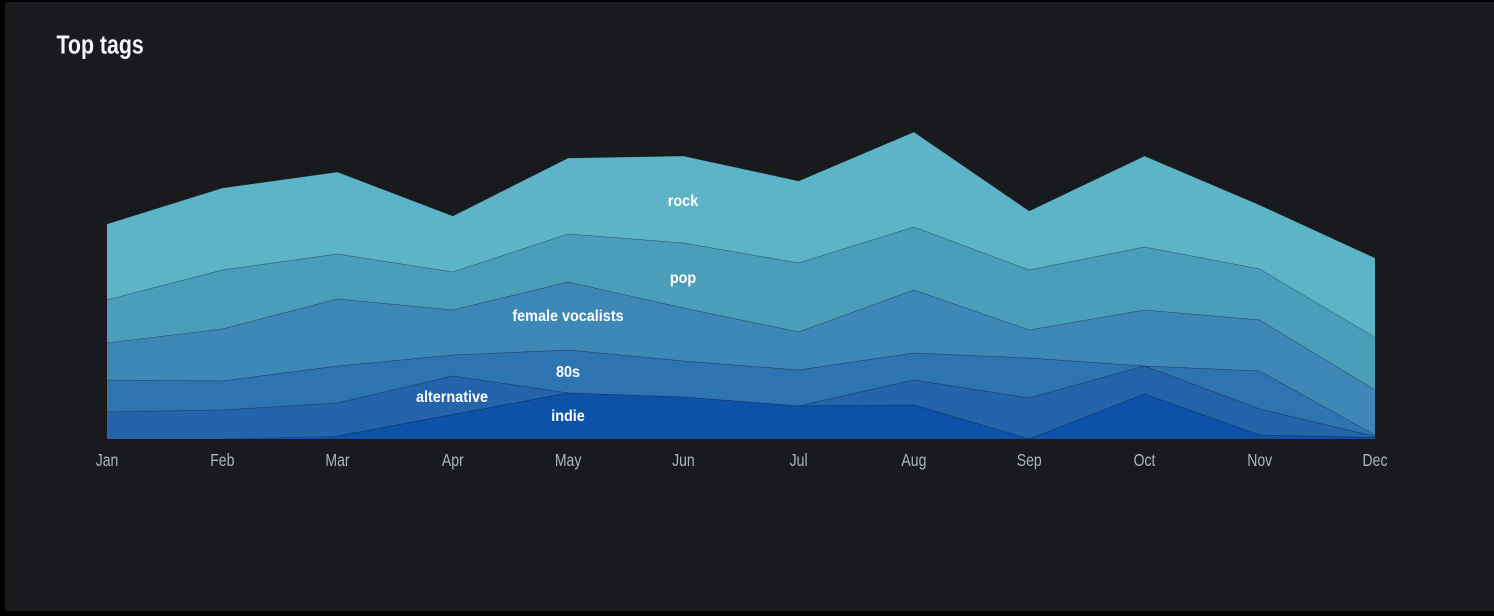 The width and height of the screenshot is (1494, 616). Describe the element at coordinates (683, 460) in the screenshot. I see `svg-text: Jun` at that location.